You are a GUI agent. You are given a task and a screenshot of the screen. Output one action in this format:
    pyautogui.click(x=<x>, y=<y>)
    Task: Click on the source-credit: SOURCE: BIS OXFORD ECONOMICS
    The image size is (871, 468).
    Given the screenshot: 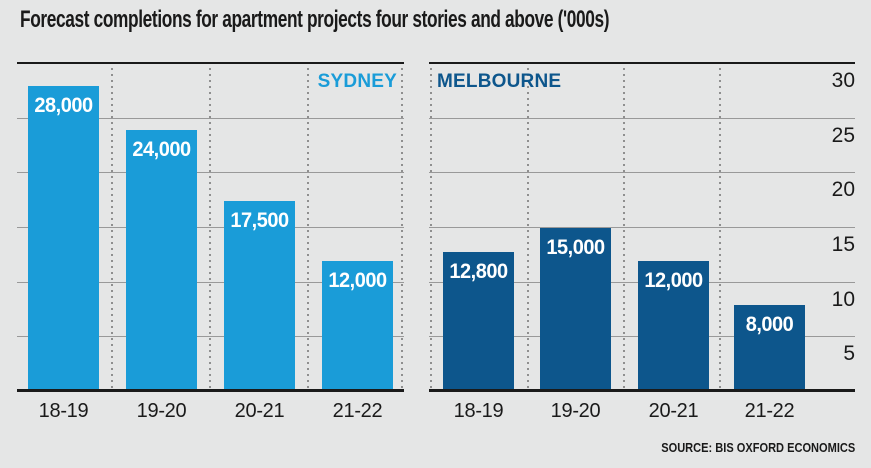 What is the action you would take?
    pyautogui.click(x=757, y=447)
    